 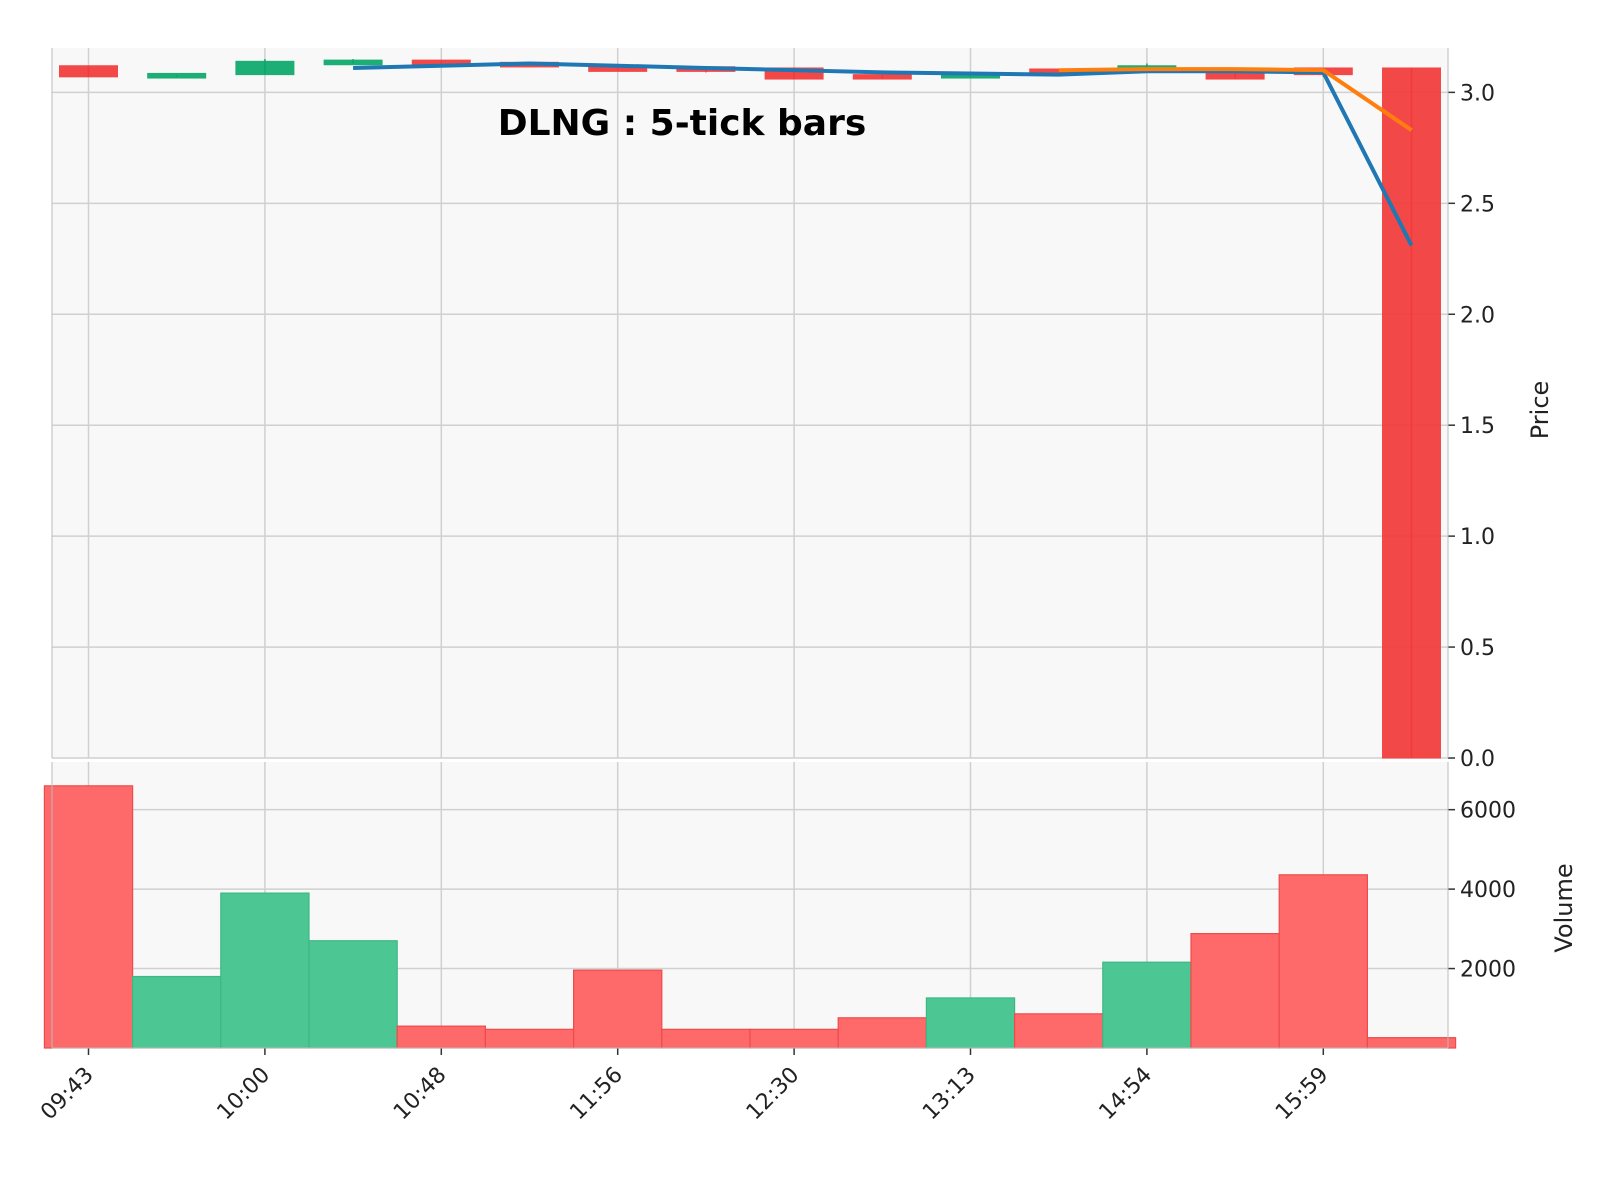 I want to click on volume-tick-label: 4000, so click(x=1488, y=890).